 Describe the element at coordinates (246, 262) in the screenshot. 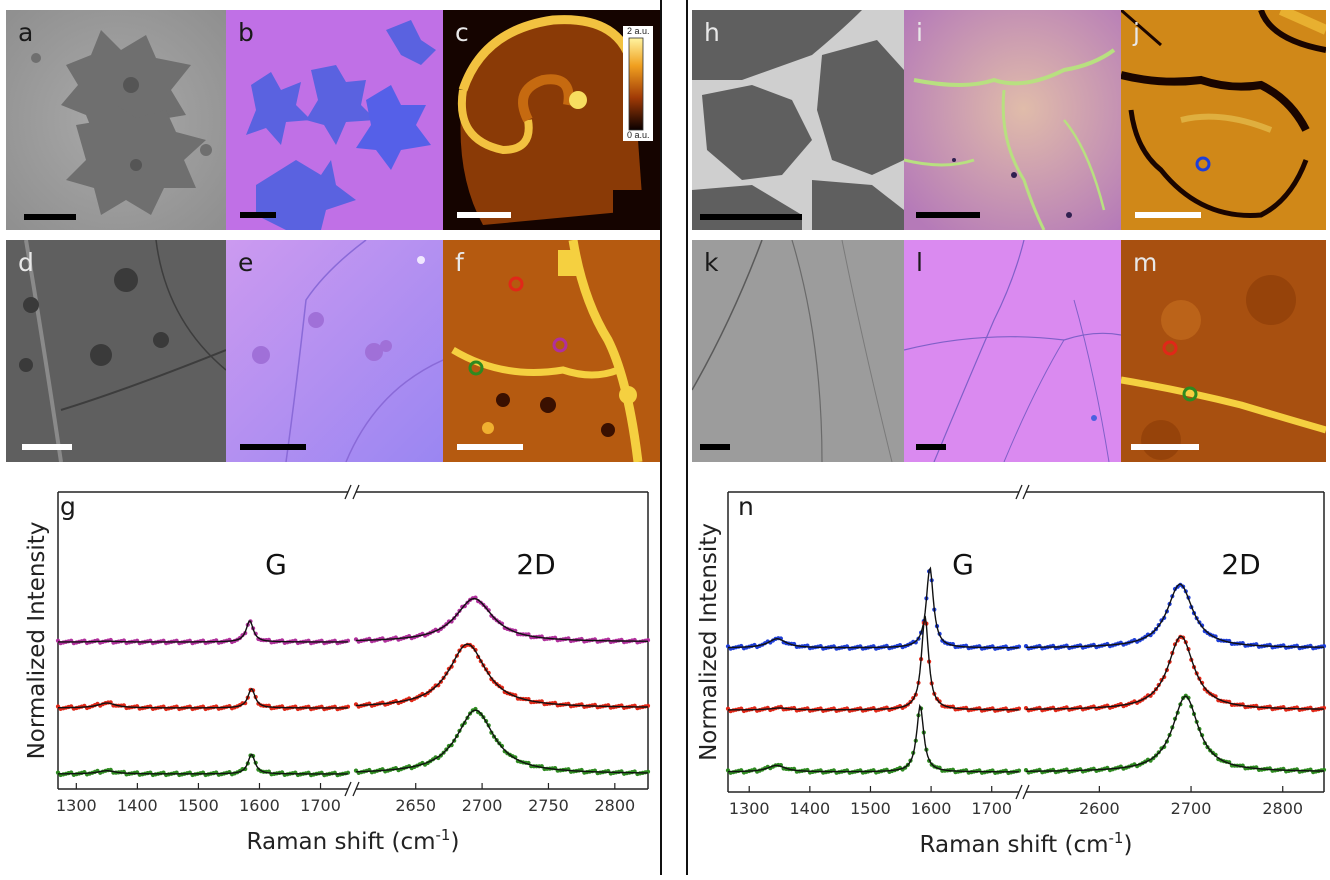

I see `panel-label-e: e` at that location.